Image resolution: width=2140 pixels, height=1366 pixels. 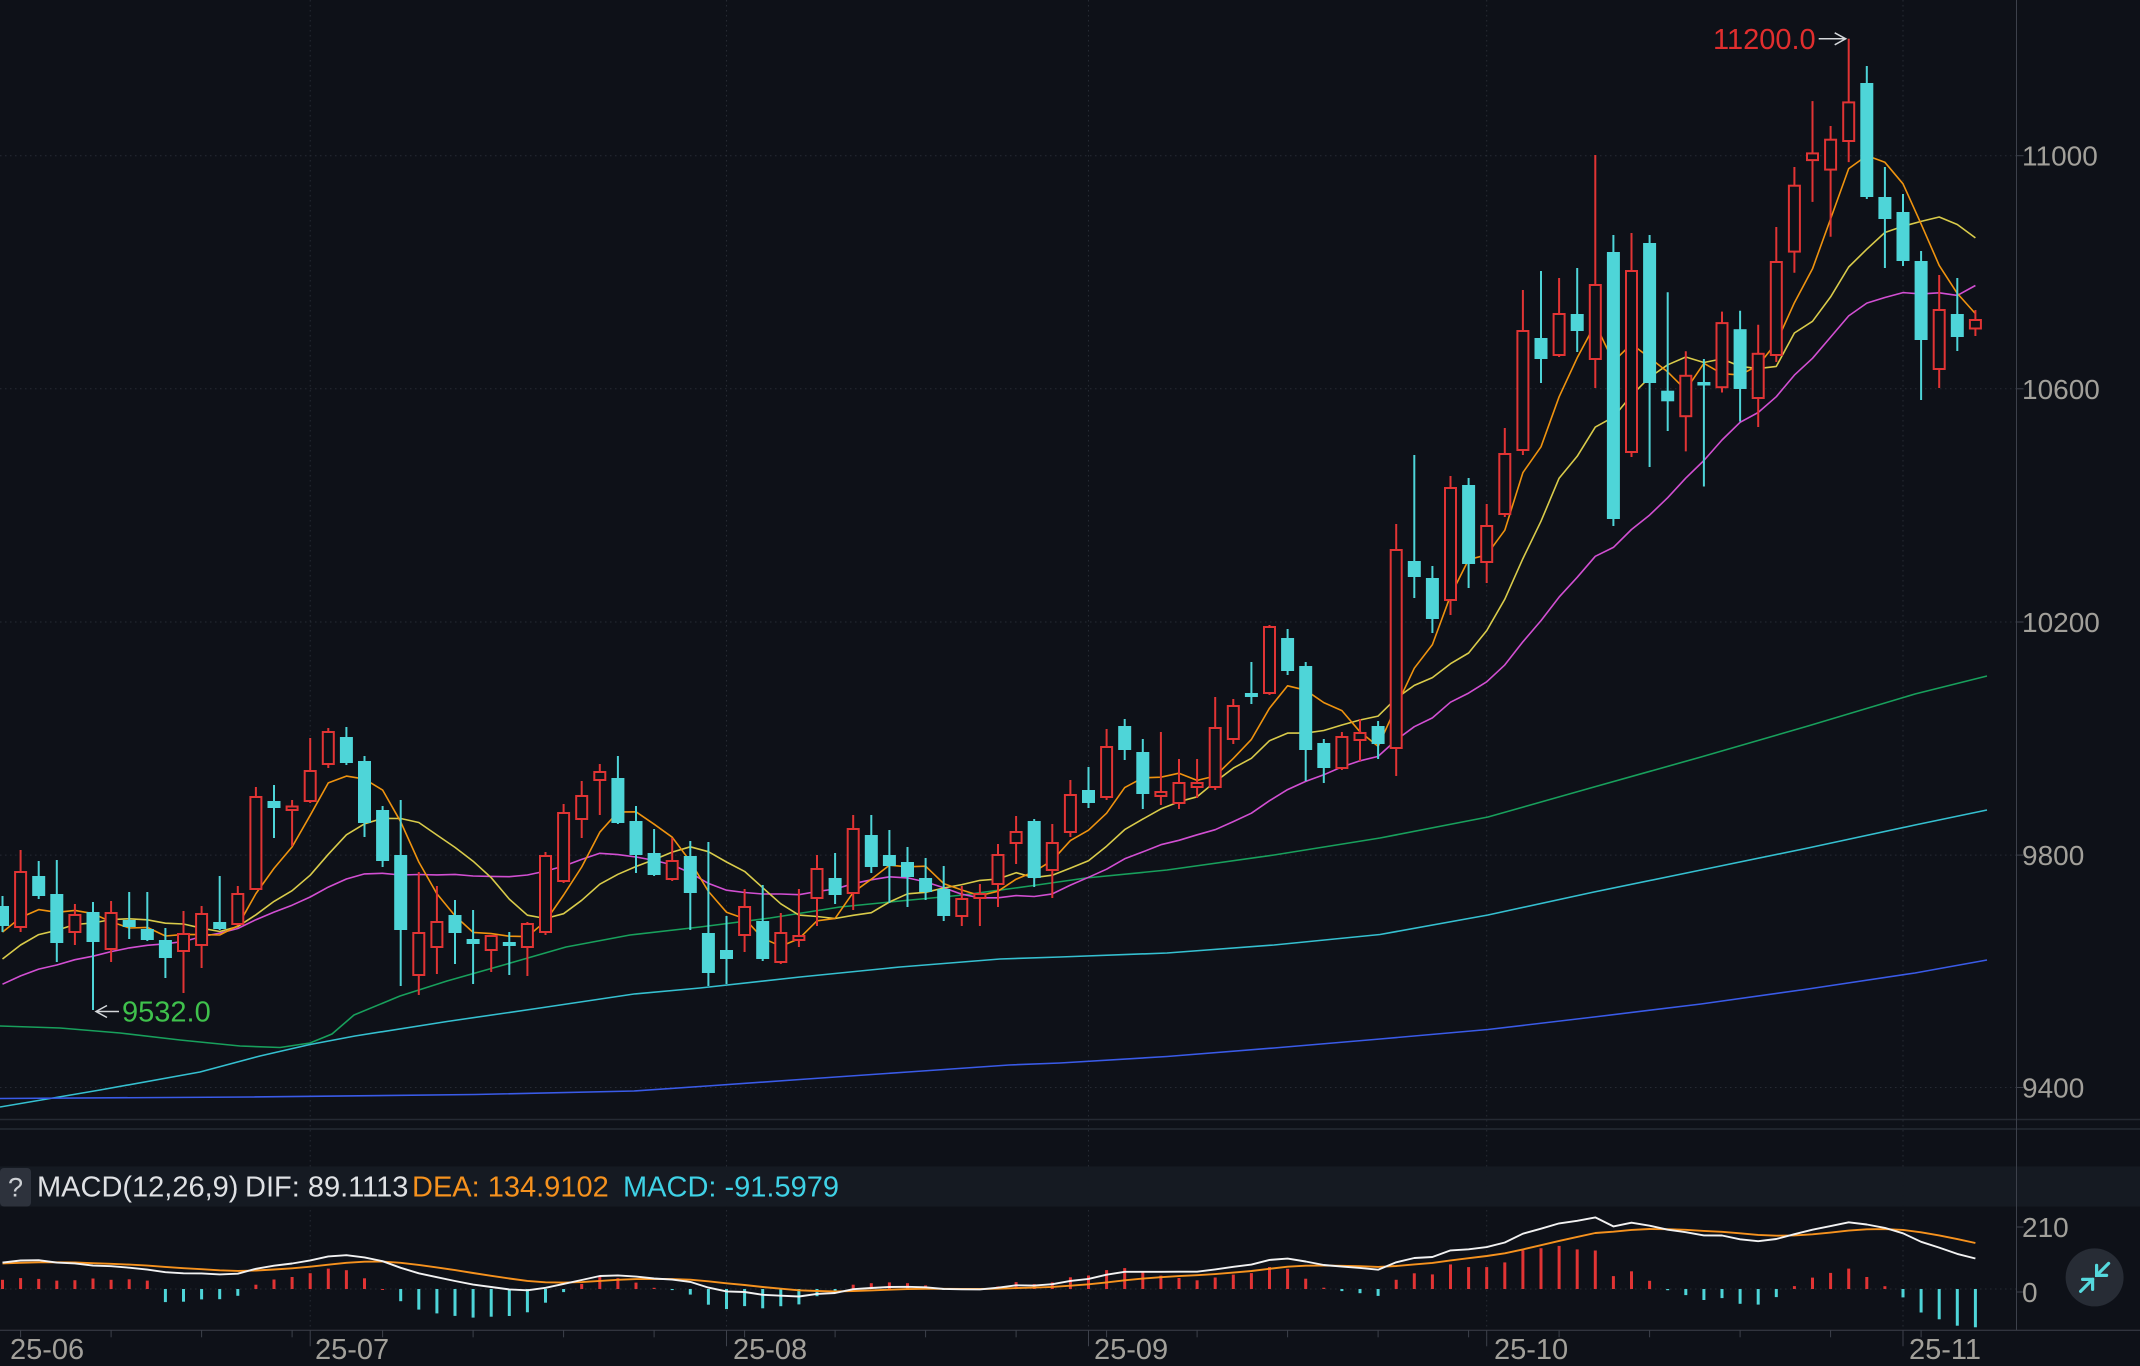 I want to click on svg-text: 11000, so click(x=2060, y=156).